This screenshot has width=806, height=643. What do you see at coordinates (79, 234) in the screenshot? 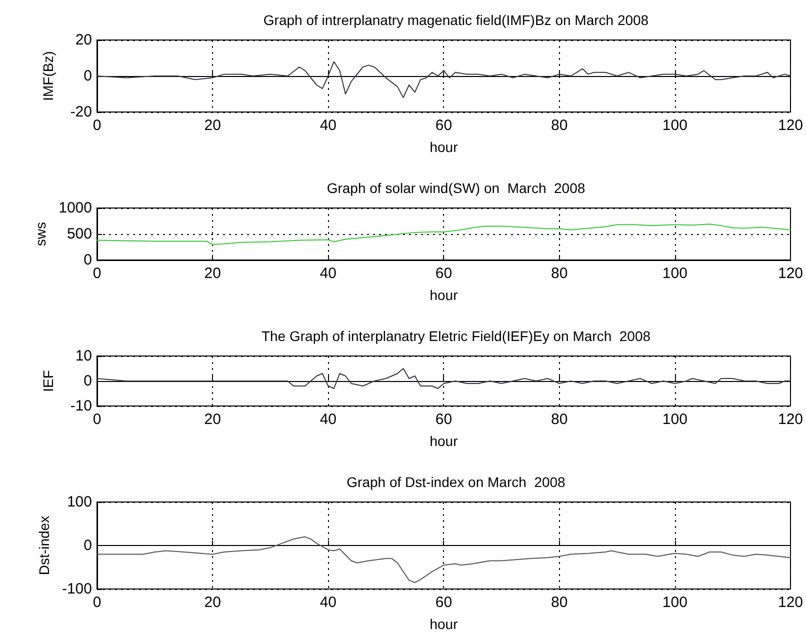
I see `y-tick-label: 500` at bounding box center [79, 234].